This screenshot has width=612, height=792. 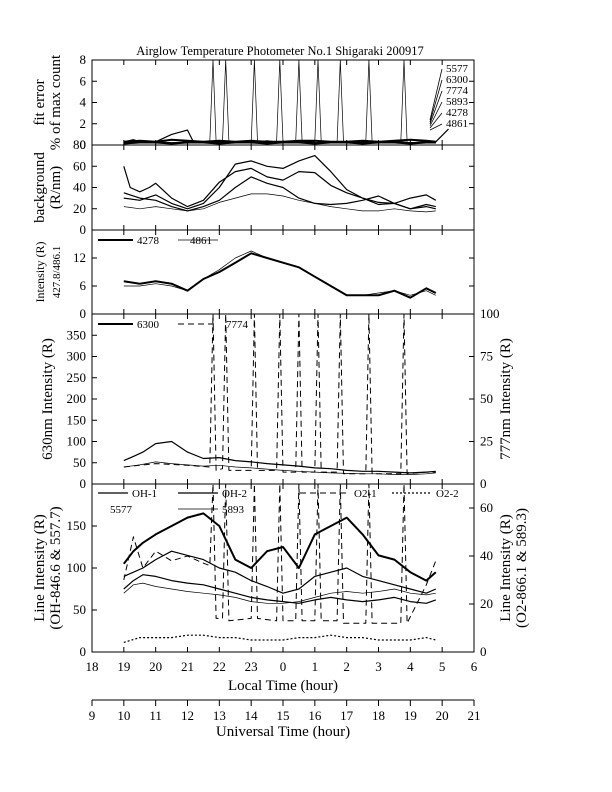 I want to click on x-tick-label-local: 20, so click(x=155, y=666).